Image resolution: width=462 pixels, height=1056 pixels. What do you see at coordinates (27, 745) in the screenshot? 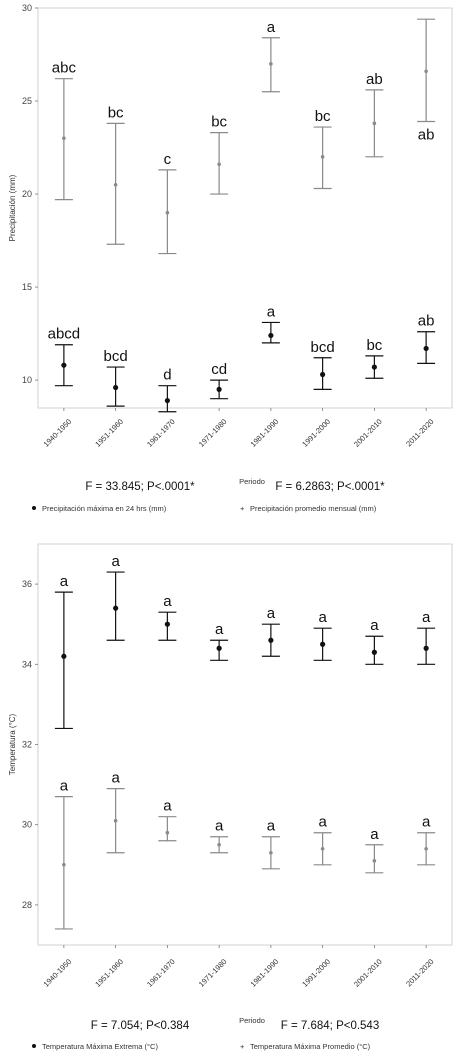
I see `y-tick-label: 32` at bounding box center [27, 745].